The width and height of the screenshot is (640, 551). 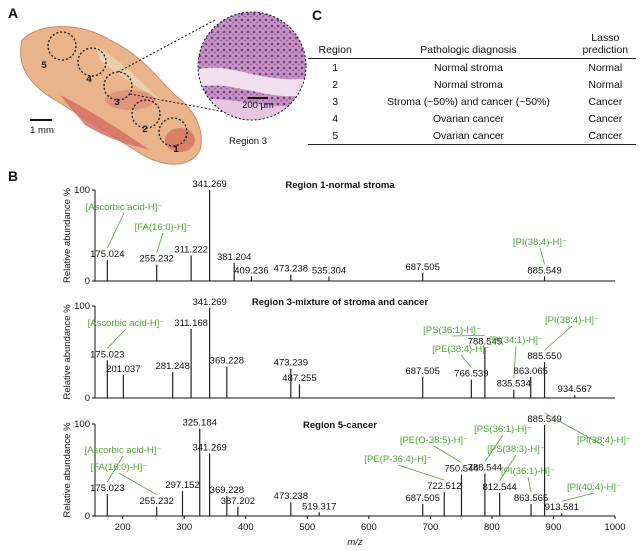 I want to click on annotation: [PS(38:3)-H]⁻, so click(x=516, y=449).